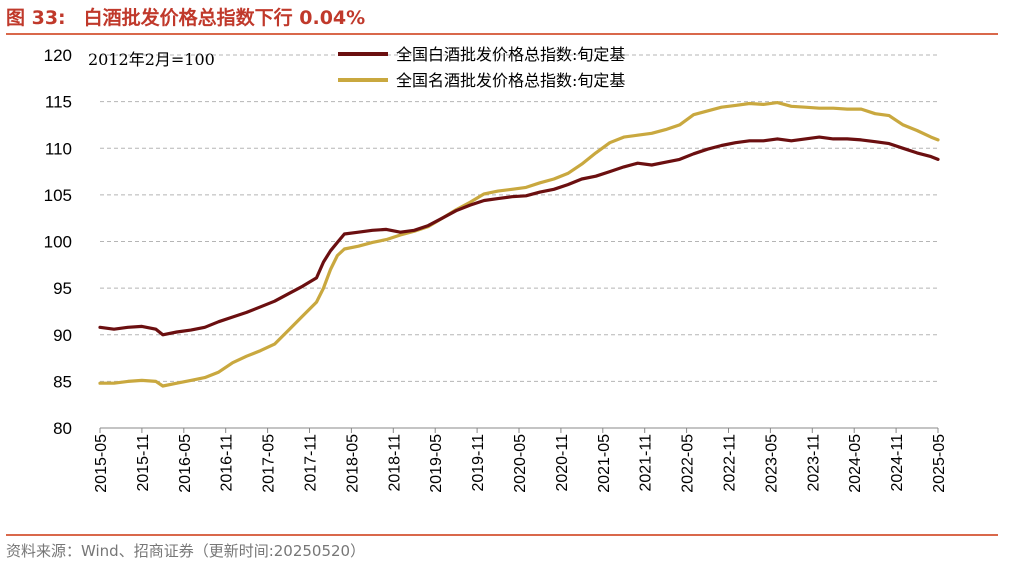 The width and height of the screenshot is (1016, 563). I want to click on x-tick-label: 2020-11, so click(562, 463).